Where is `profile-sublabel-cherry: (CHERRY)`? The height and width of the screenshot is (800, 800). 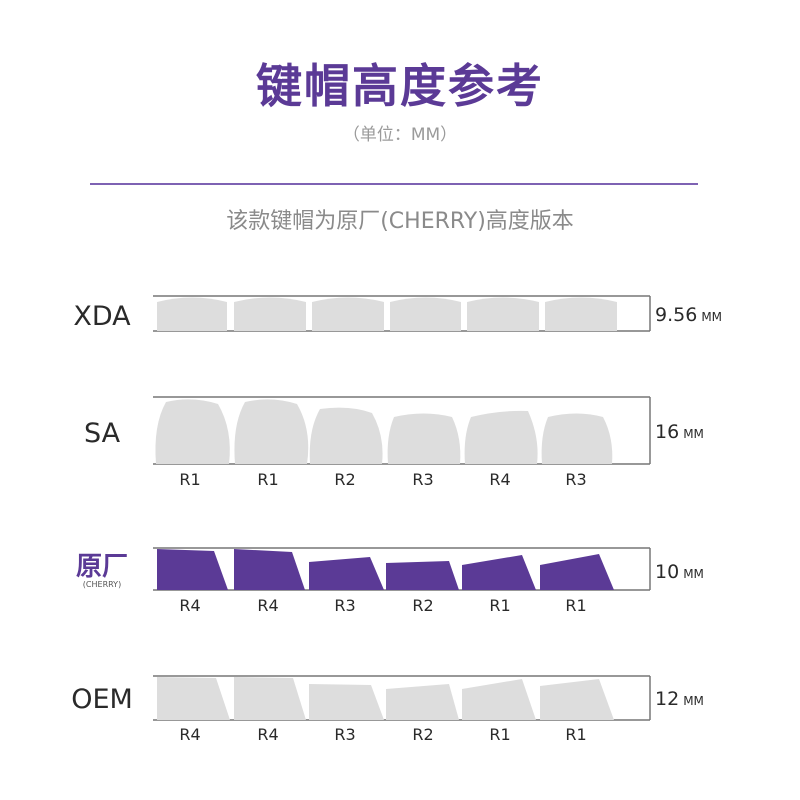 profile-sublabel-cherry: (CHERRY) is located at coordinates (102, 584).